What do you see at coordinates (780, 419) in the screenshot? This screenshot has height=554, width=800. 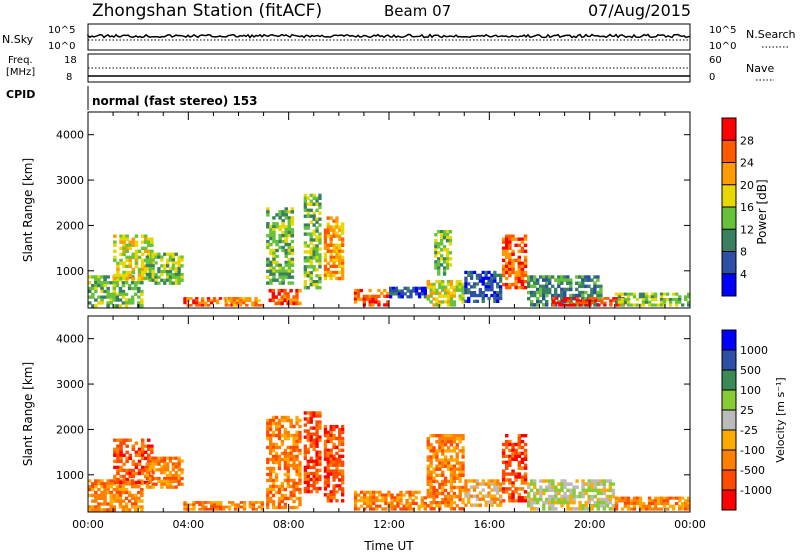 I see `velocity-colorbar-label: Velocity [m s⁻¹]` at bounding box center [780, 419].